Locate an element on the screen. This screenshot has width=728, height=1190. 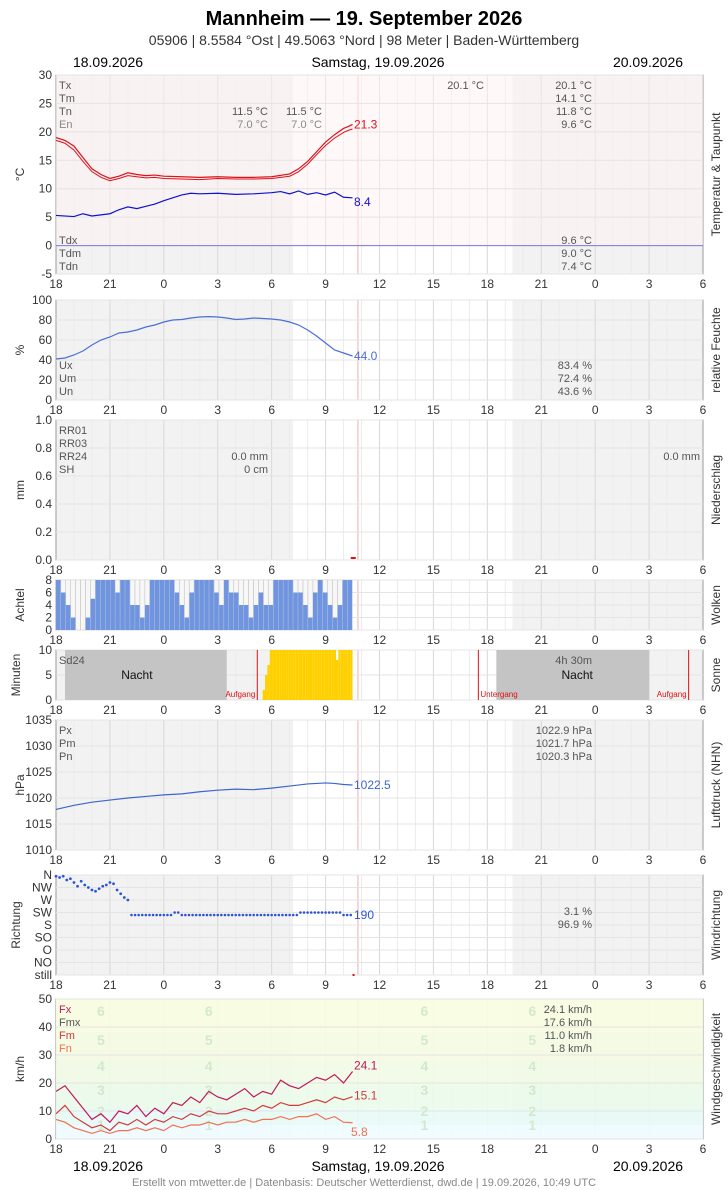
pressure-xtick: 6 is located at coordinates (271, 860).